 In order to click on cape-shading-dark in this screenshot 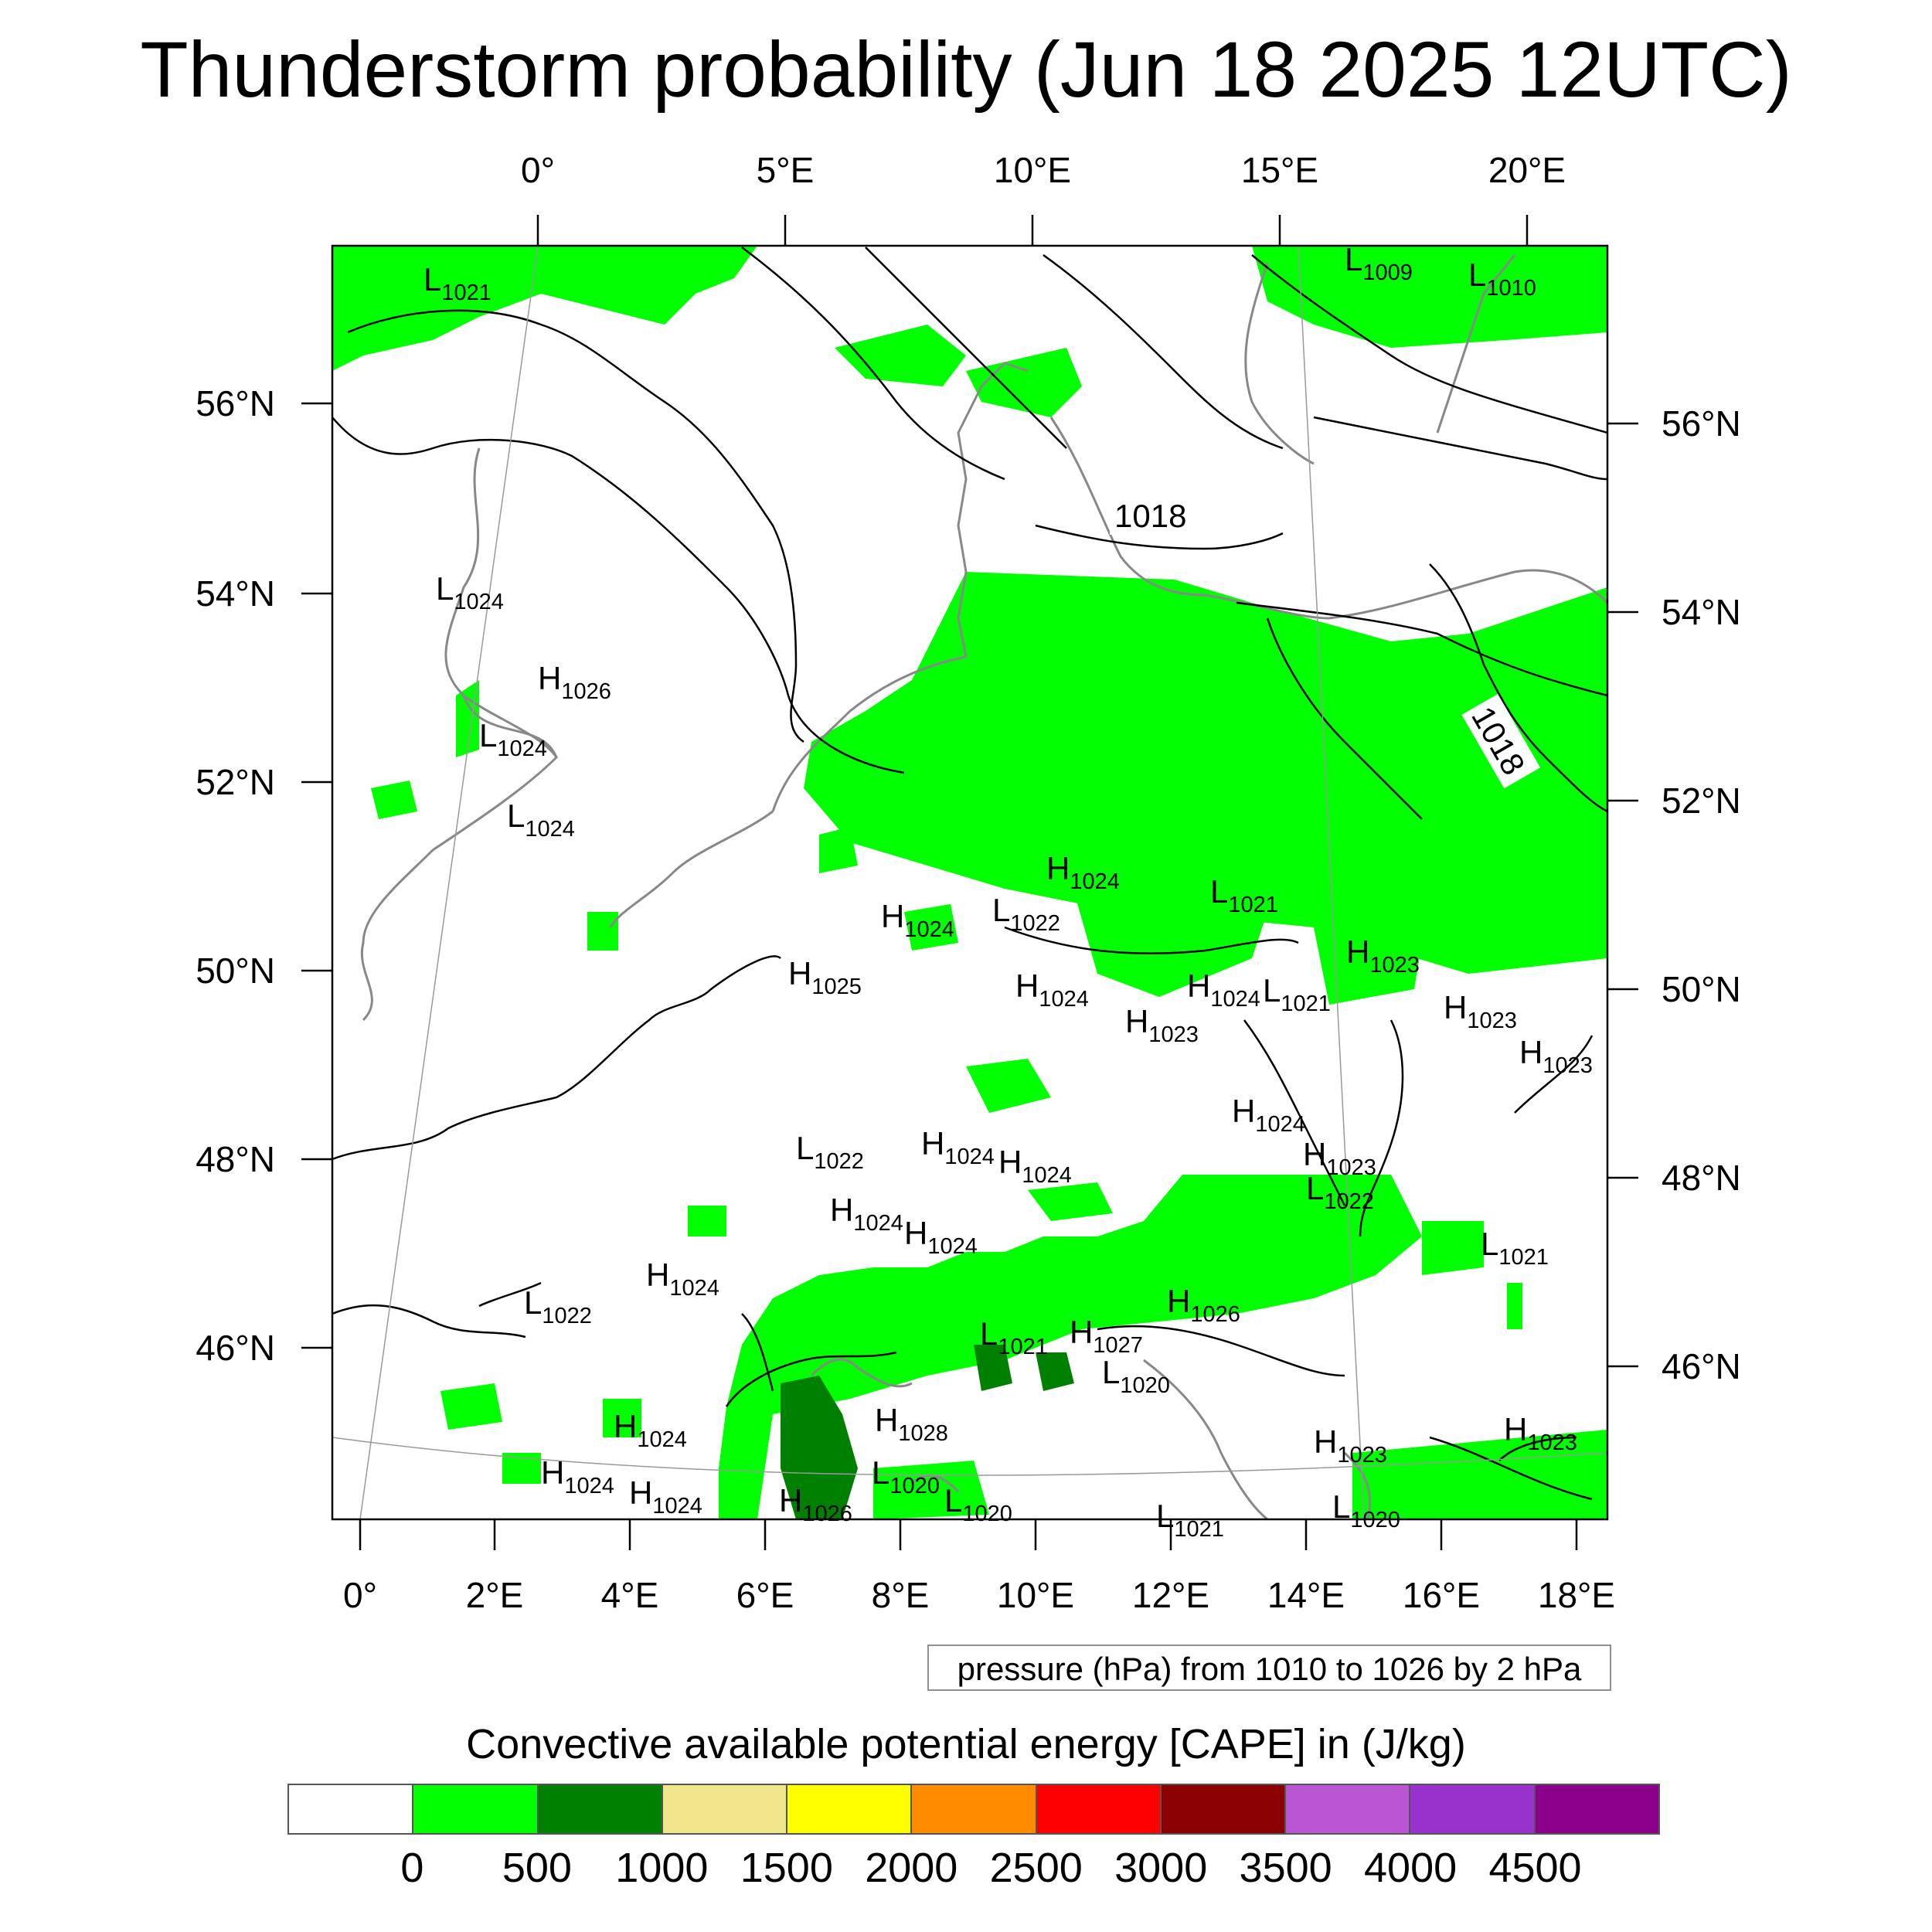, I will do `click(928, 1432)`.